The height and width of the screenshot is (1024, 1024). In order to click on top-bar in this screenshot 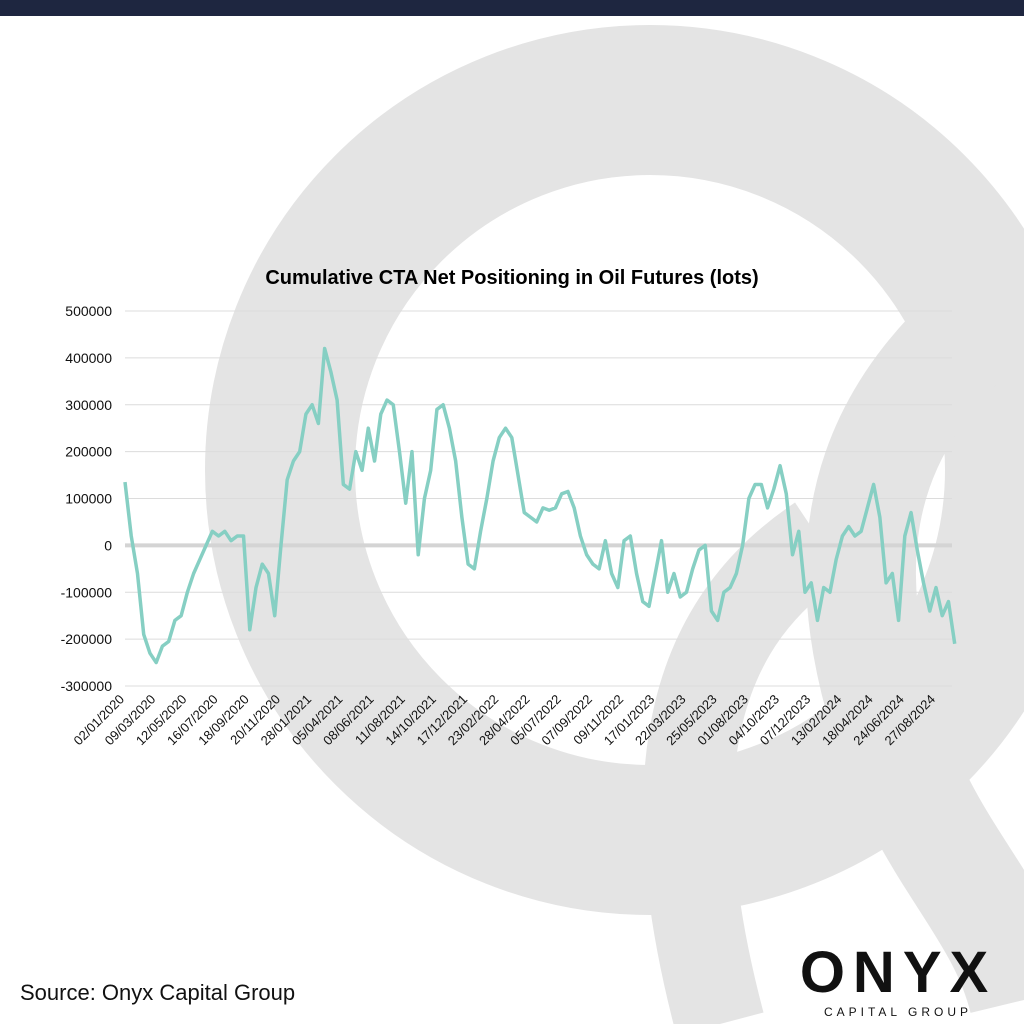, I will do `click(512, 8)`.